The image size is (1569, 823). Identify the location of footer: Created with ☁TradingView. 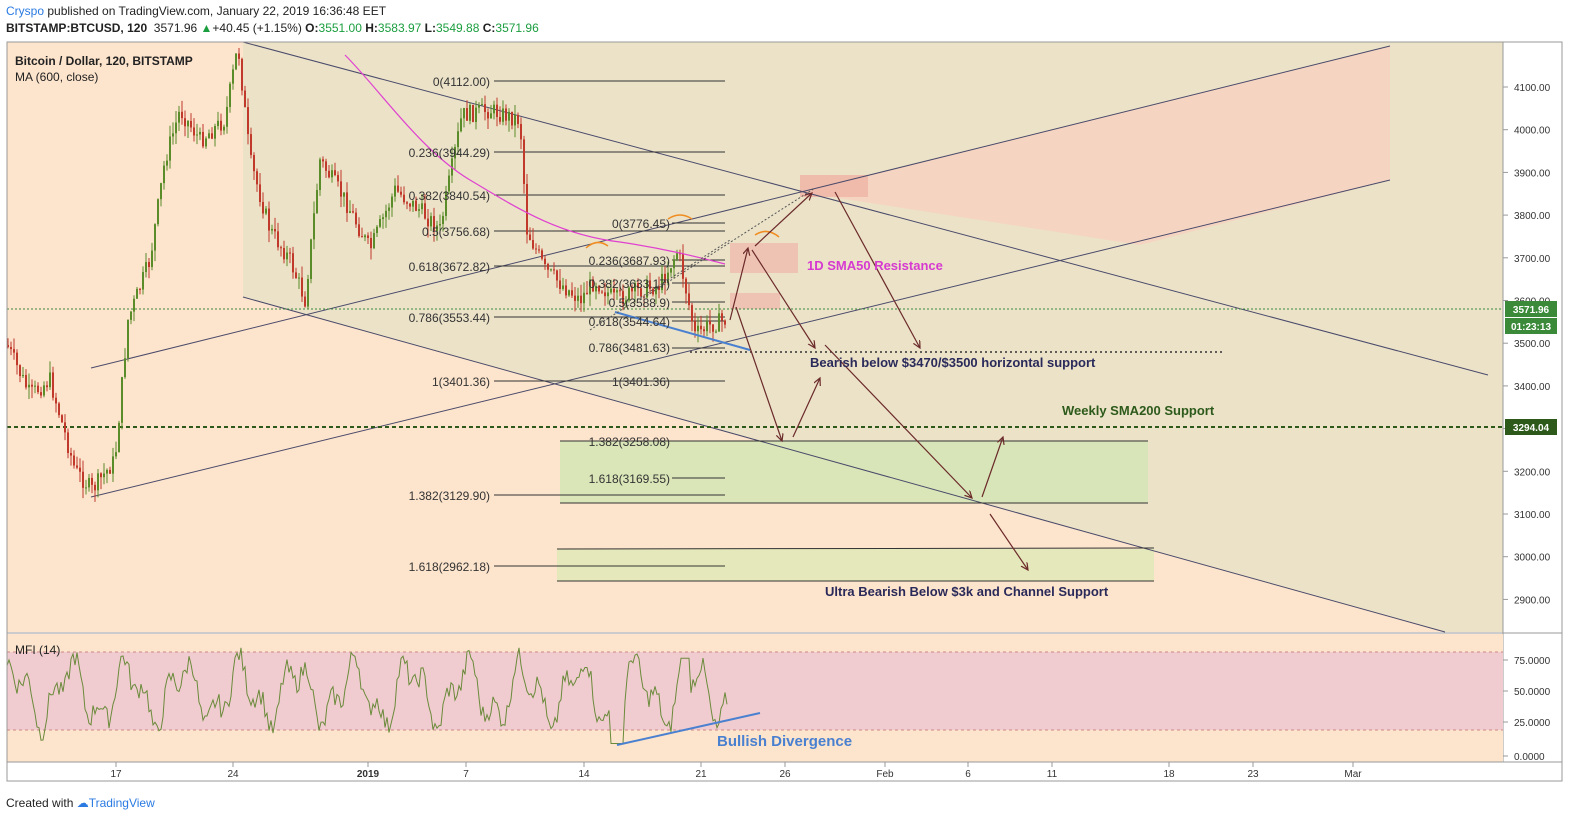
(80, 803).